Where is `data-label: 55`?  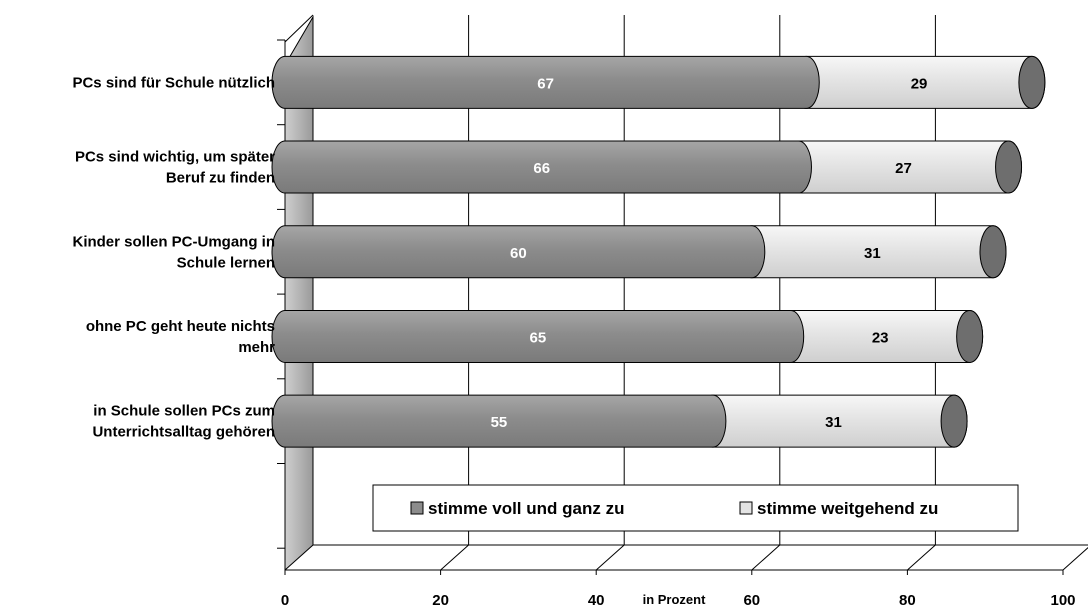
data-label: 55 is located at coordinates (499, 422).